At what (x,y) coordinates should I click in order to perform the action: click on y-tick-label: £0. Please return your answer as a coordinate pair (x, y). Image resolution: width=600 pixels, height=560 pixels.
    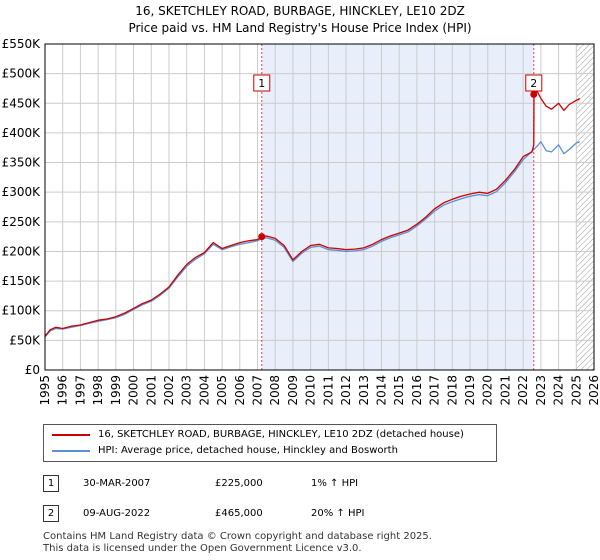
    Looking at the image, I should click on (32, 370).